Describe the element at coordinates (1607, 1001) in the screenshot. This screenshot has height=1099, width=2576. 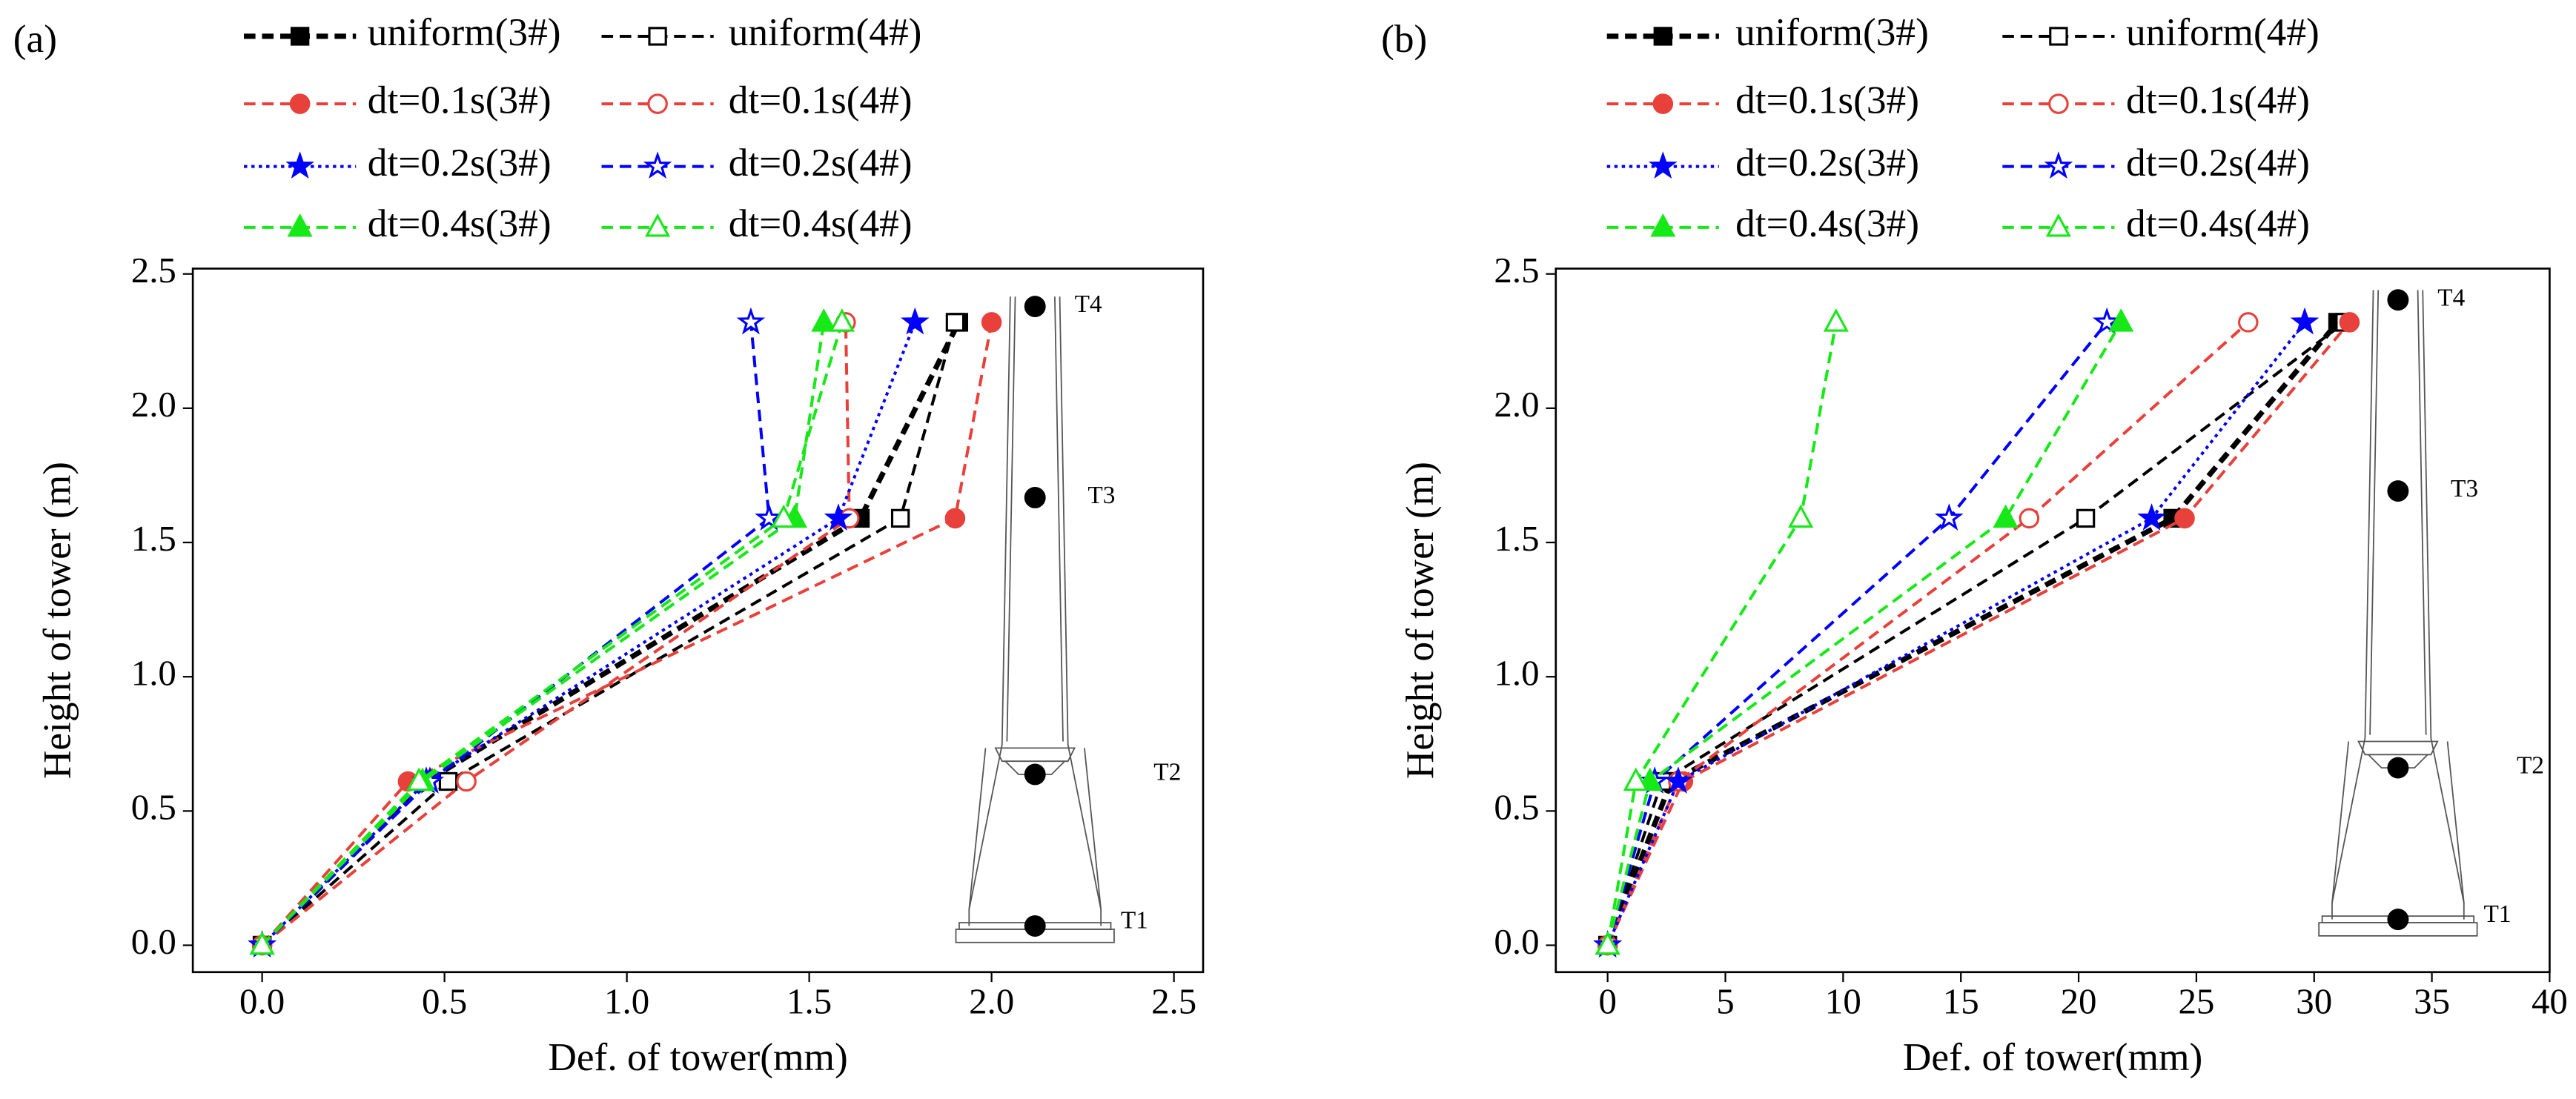
I see `x-tick-label: 0` at that location.